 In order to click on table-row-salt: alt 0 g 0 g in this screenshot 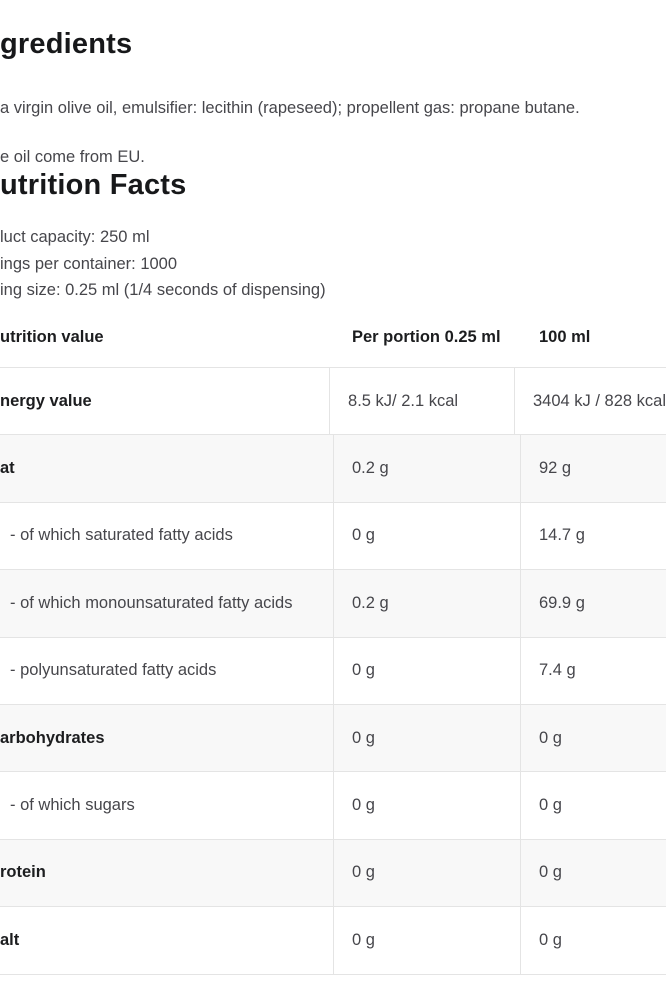, I will do `click(333, 940)`.